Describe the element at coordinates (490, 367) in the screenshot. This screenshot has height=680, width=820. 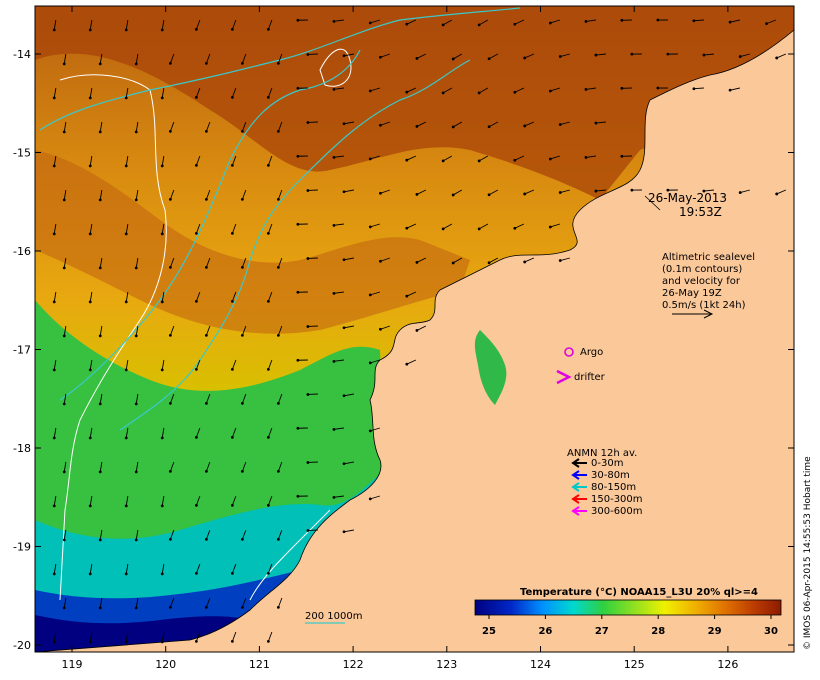
I see `inlet-water` at that location.